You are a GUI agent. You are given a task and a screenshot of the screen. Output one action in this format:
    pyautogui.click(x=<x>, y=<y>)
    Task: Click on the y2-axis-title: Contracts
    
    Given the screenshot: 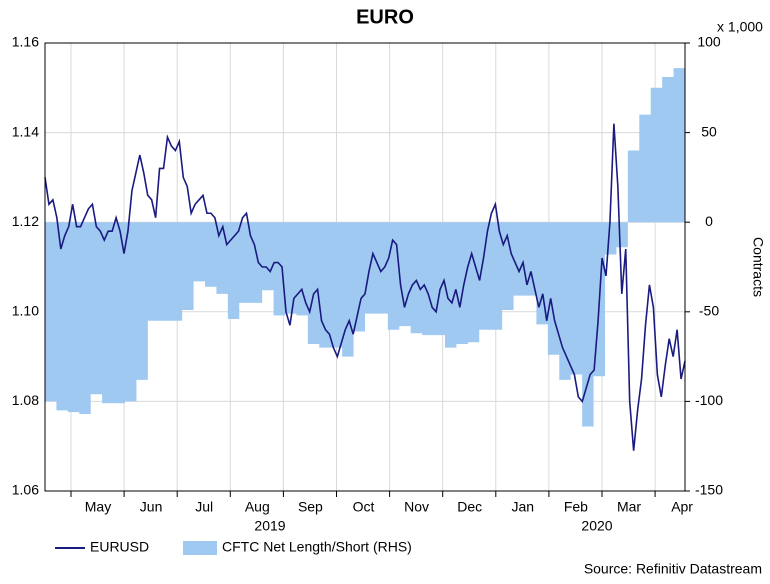 What is the action you would take?
    pyautogui.click(x=758, y=267)
    